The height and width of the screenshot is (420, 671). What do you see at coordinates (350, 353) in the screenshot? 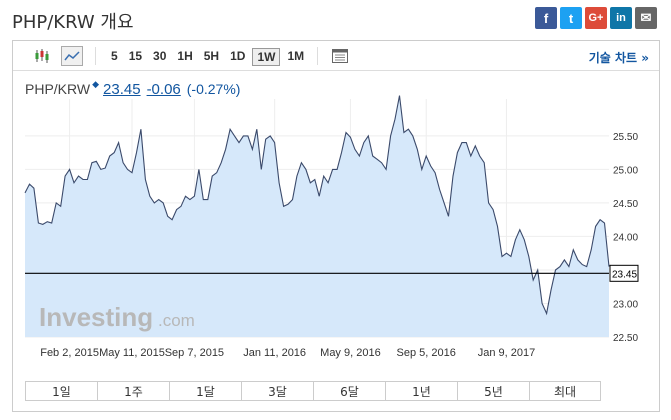
I see `x-tick-label: May 9, 2016` at bounding box center [350, 353].